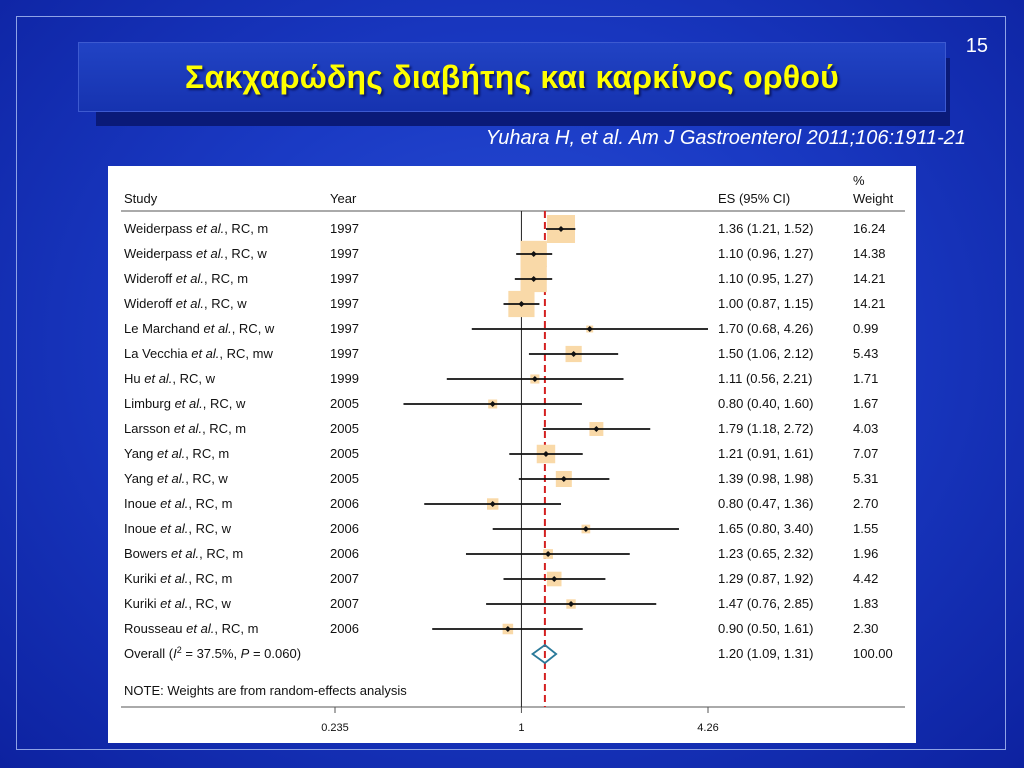 The height and width of the screenshot is (768, 1024). I want to click on study-es: 0.80 (0.47, 1.36), so click(765, 503).